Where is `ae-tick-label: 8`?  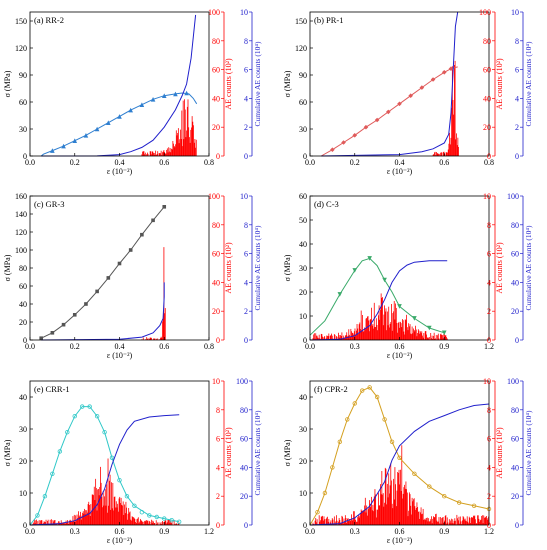 ae-tick-label: 8 is located at coordinates (489, 410).